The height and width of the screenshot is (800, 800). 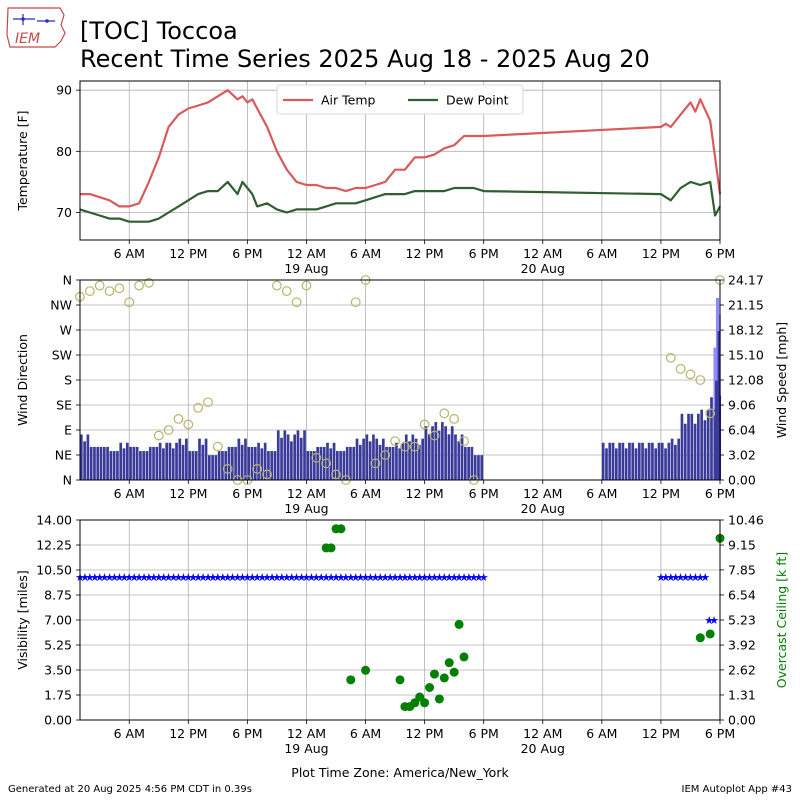 What do you see at coordinates (661, 493) in the screenshot?
I see `x-tick-label: 12 PM` at bounding box center [661, 493].